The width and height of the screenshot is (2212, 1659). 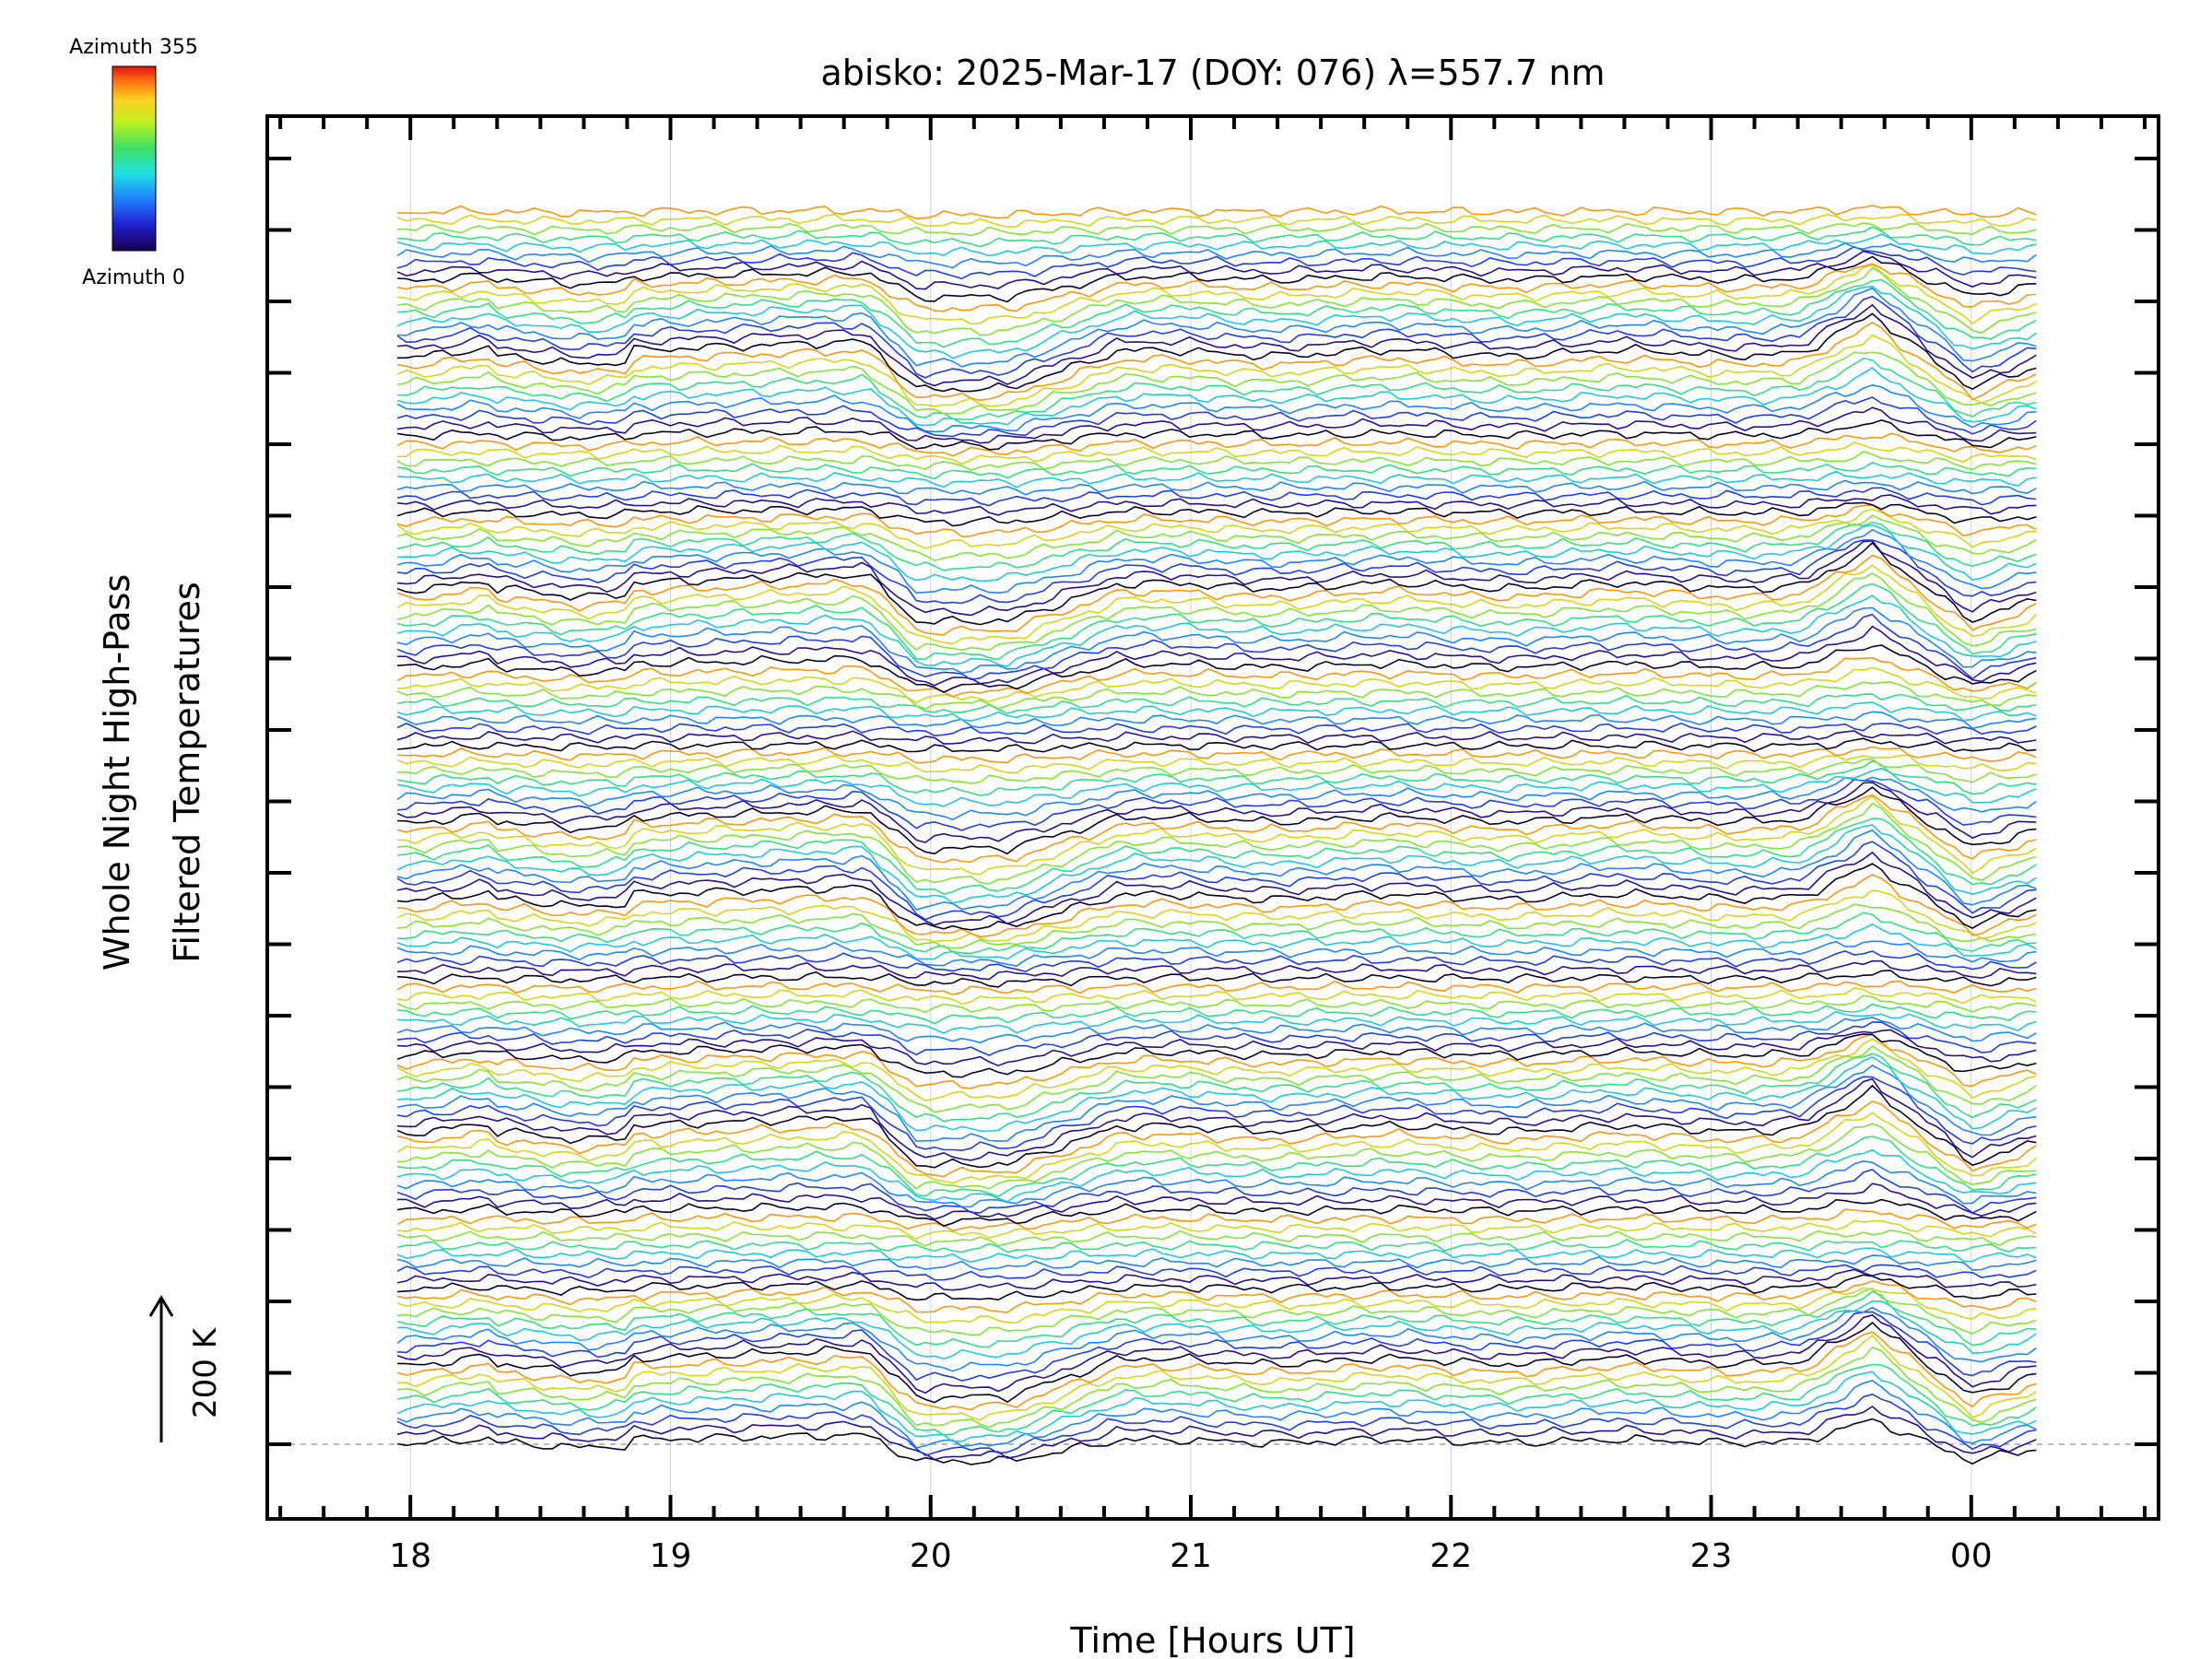 I want to click on scale-bar: 200 K, so click(x=186, y=1368).